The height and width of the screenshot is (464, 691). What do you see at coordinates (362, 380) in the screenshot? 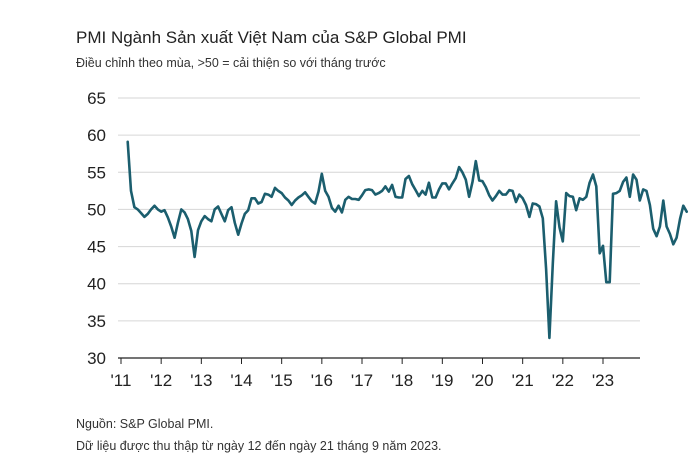
I see `x-tick-label-17: '17` at bounding box center [362, 380].